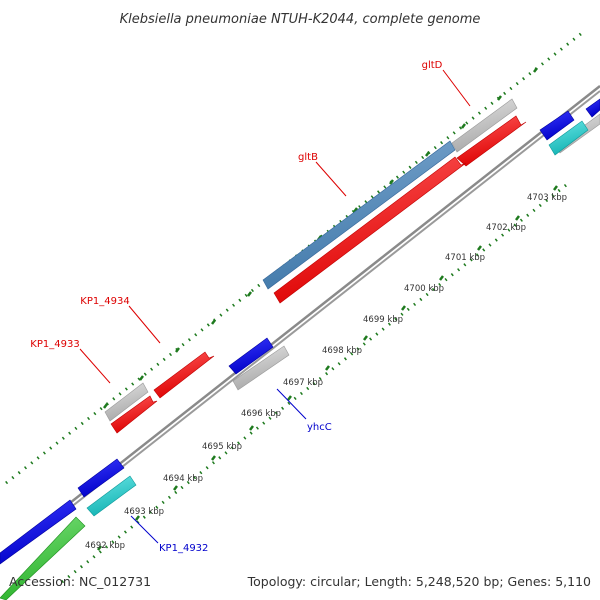  I want to click on KP1_4932-cyan-feature, so click(111, 496).